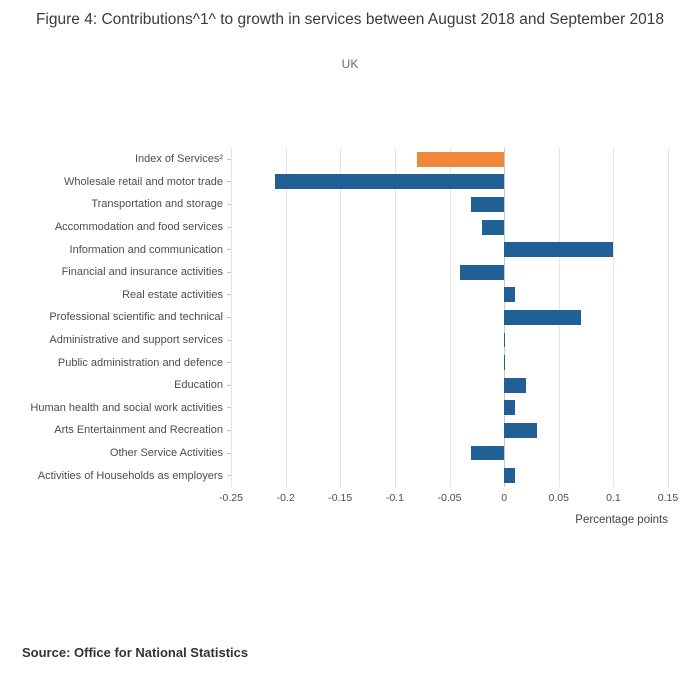 The width and height of the screenshot is (700, 682). I want to click on x-axis-ticks: -0.25 -0.2 -0.15 -0.1 -0.05 0 0.05 0.1 0.15, so click(448, 499).